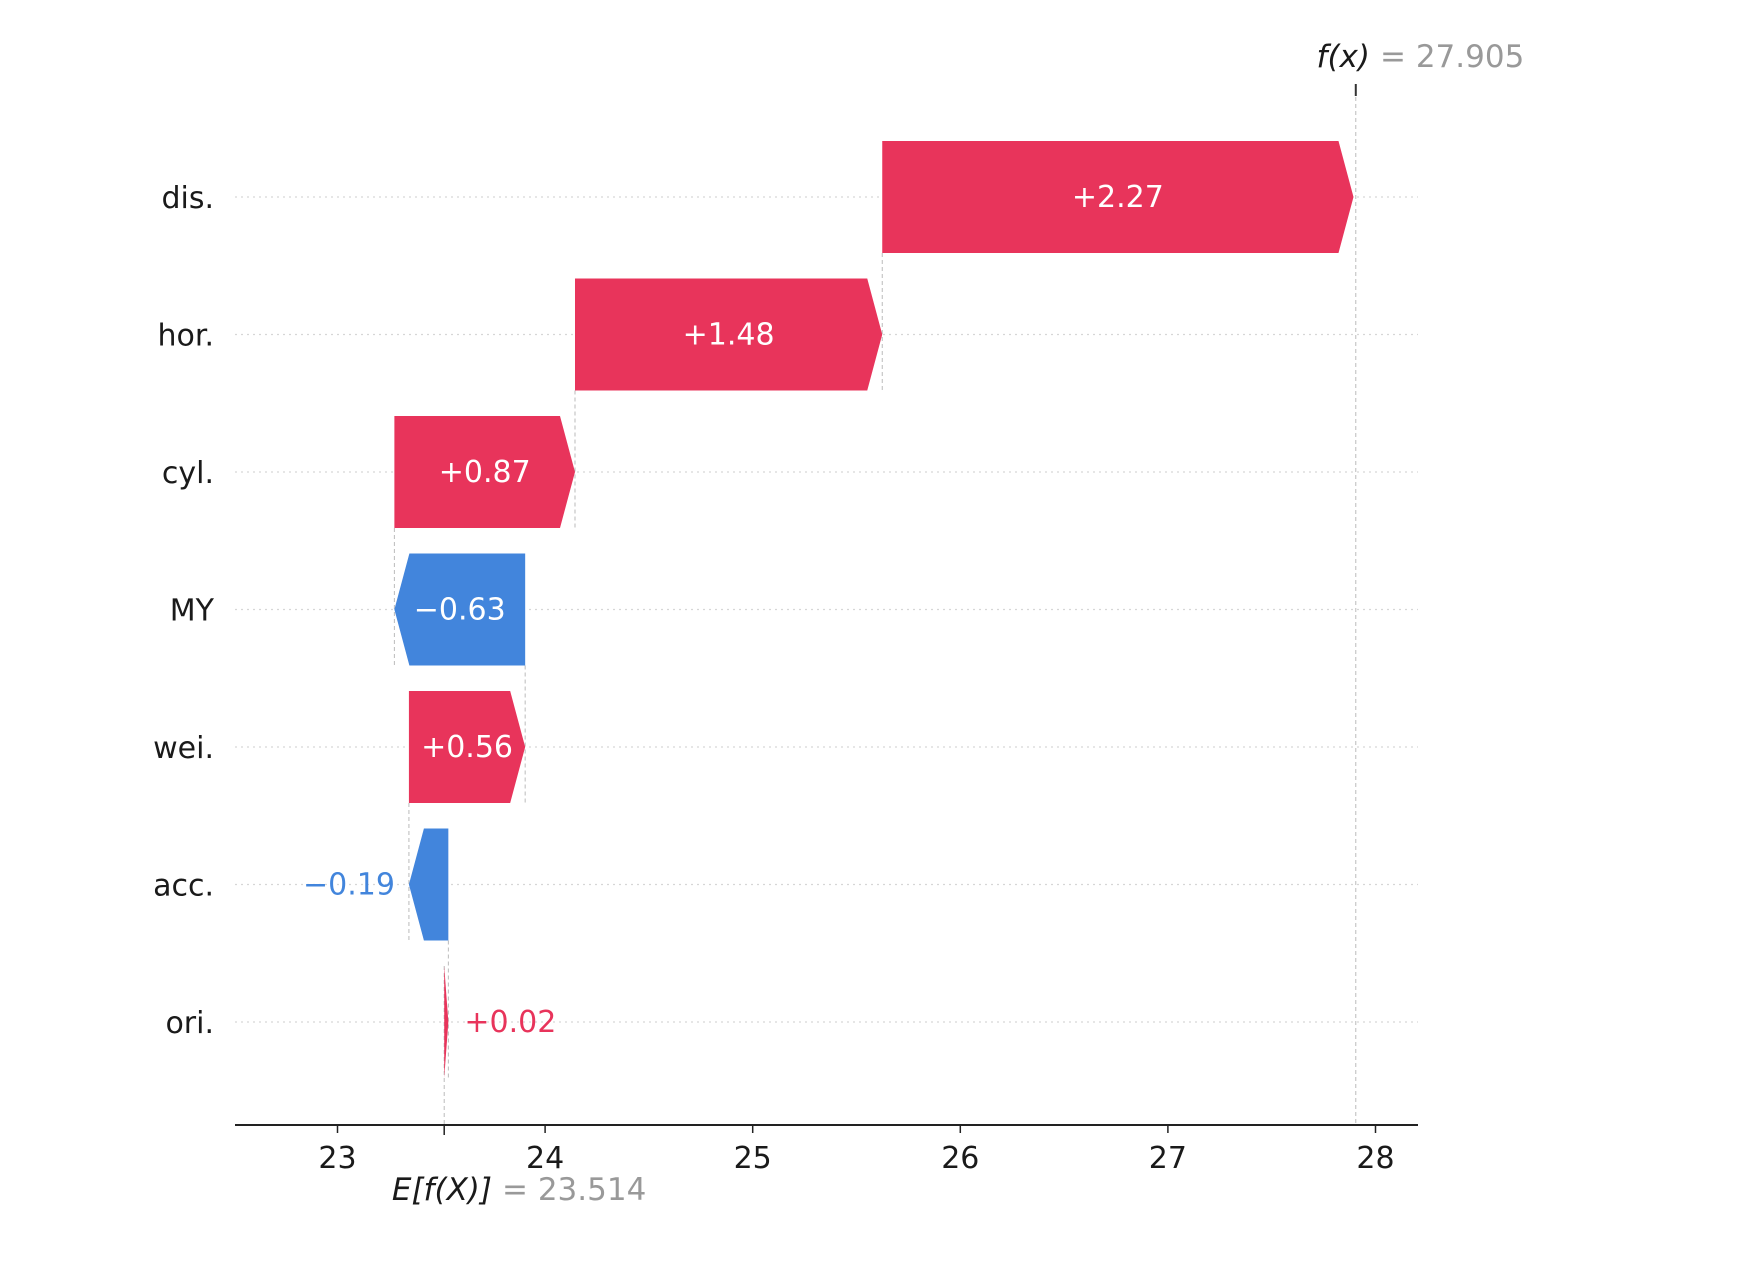 The image size is (1746, 1270). I want to click on feature-label: cyl., so click(188, 473).